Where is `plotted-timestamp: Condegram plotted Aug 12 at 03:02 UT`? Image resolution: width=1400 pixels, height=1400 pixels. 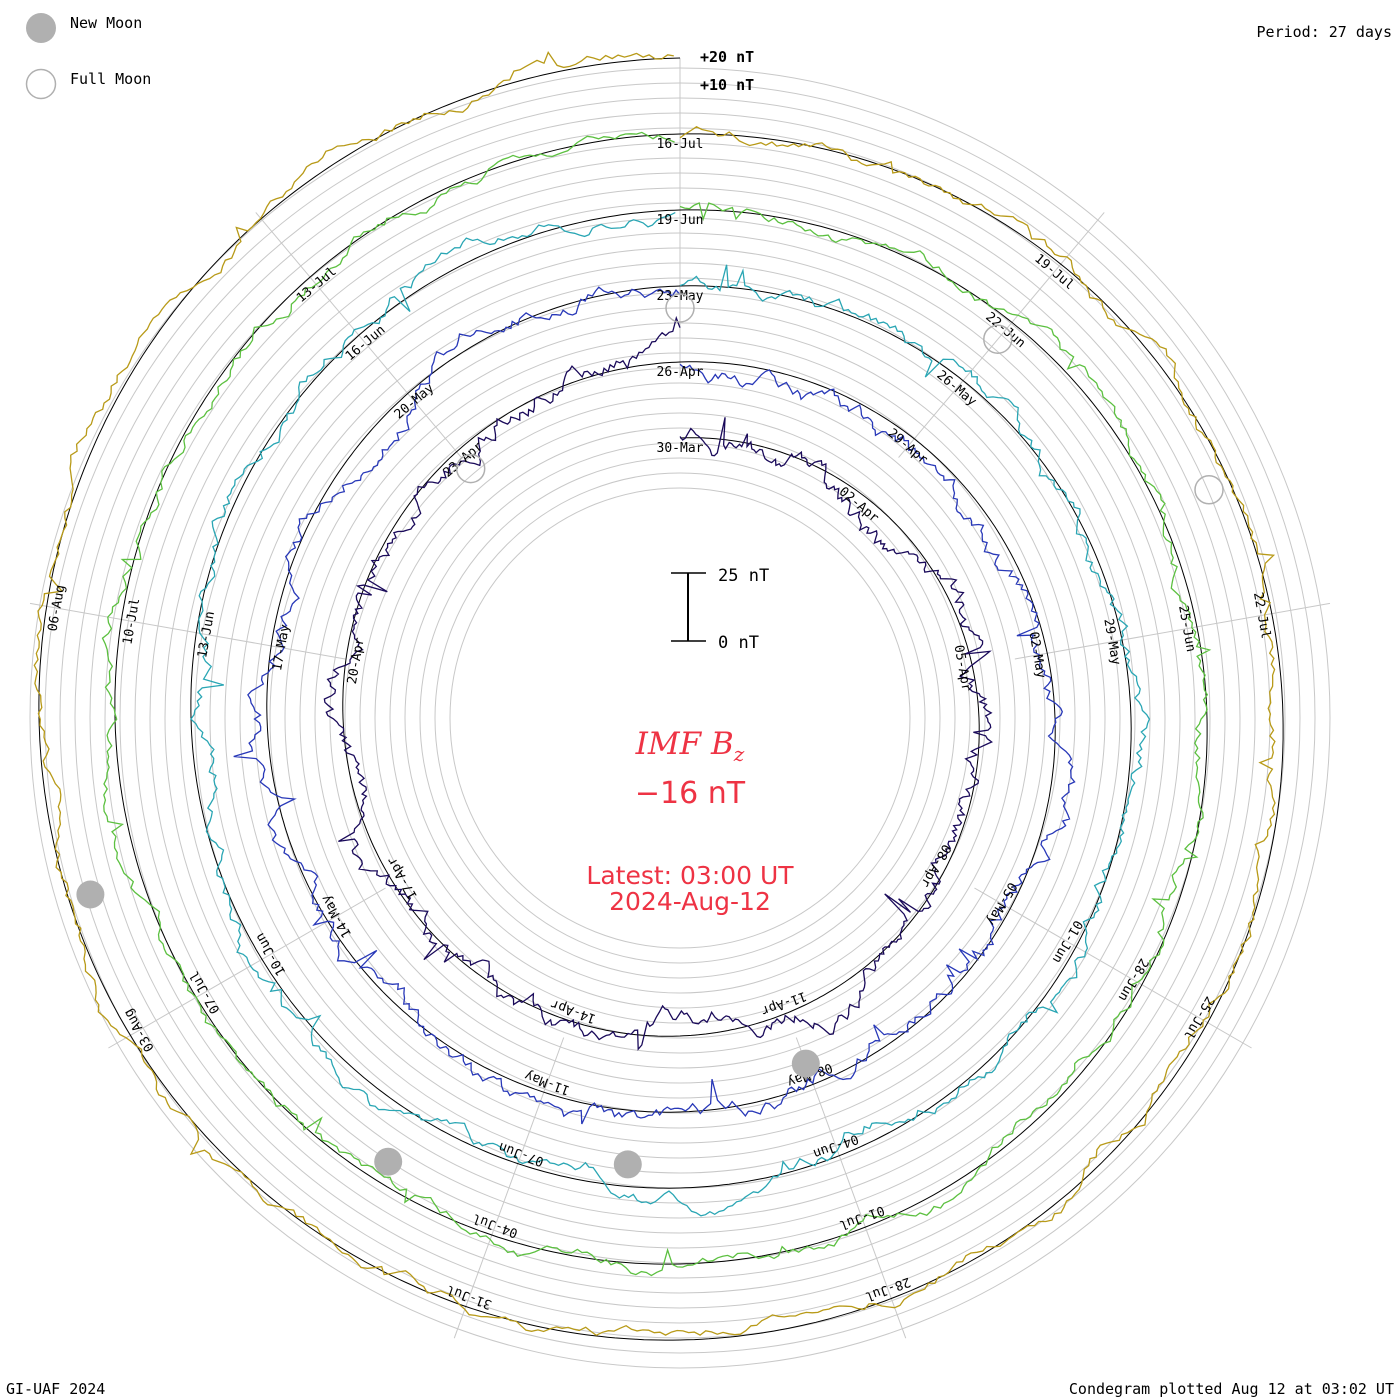
plotted-timestamp: Condegram plotted Aug 12 at 03:02 UT is located at coordinates (1231, 1389).